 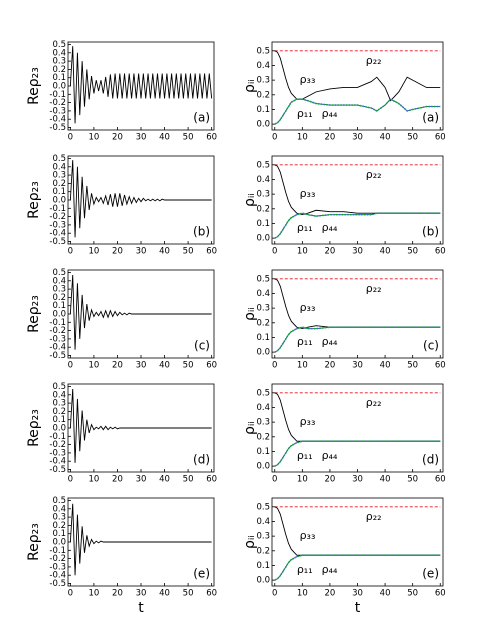 What do you see at coordinates (57, 453) in the screenshot?
I see `y-tick-label: -0.3` at bounding box center [57, 453].